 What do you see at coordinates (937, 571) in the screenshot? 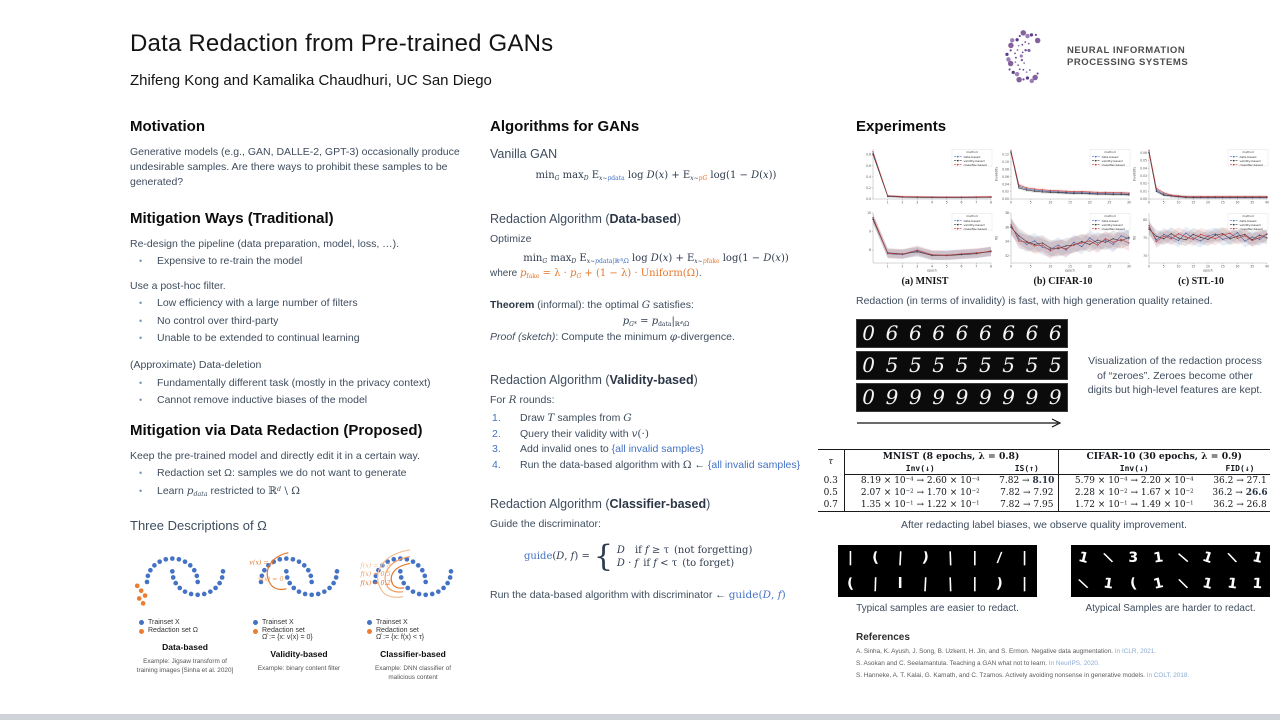
I see `typical-samples-image: |(|) | | / |(| l | | |) |` at bounding box center [937, 571].